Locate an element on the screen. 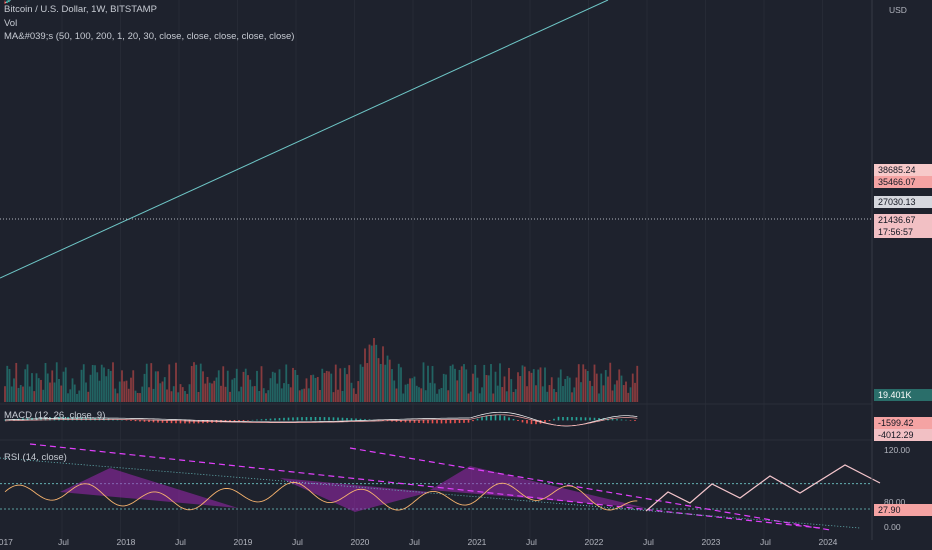 This screenshot has width=932, height=550. volume-legend: Vol is located at coordinates (11, 23).